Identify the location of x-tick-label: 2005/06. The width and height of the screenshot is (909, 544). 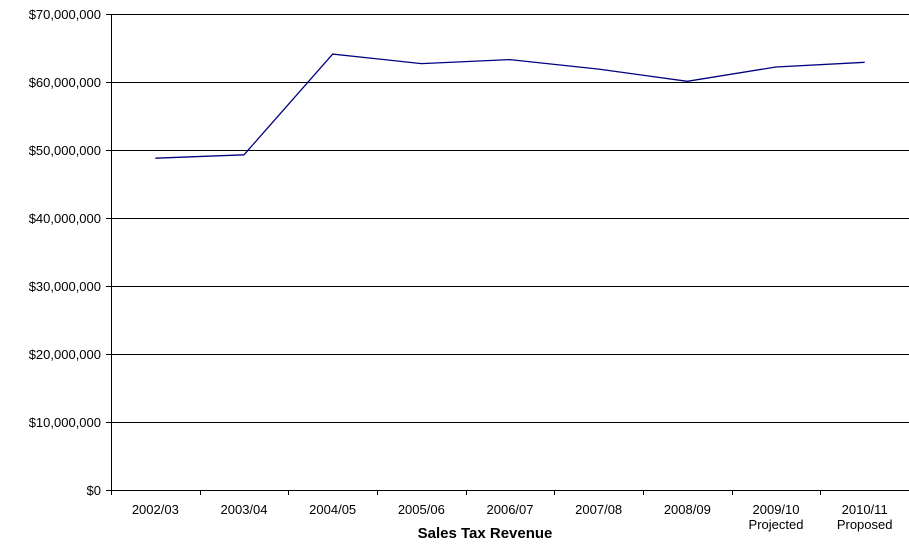
(421, 509).